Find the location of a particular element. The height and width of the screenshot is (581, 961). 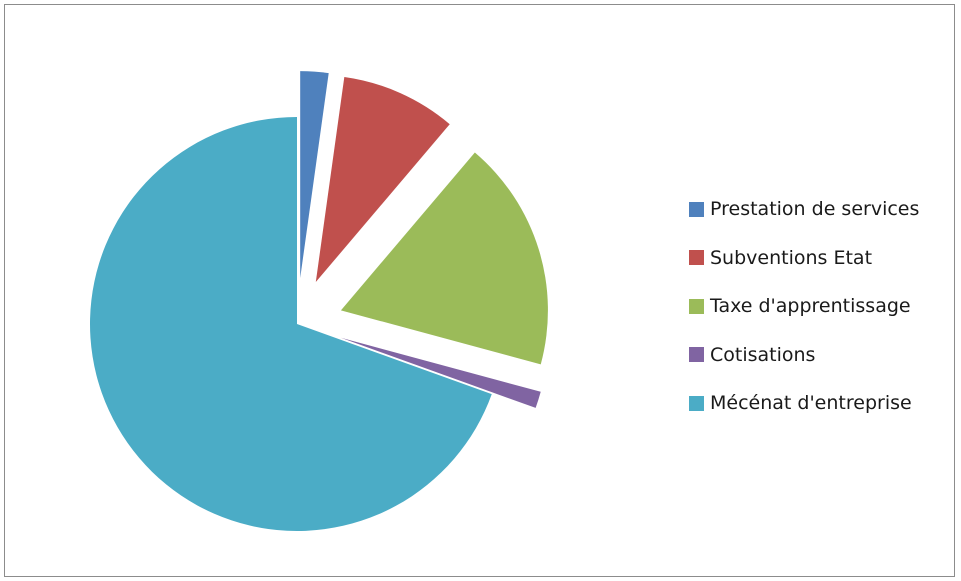

legend-label-cotisations: Cotisations is located at coordinates (763, 354).